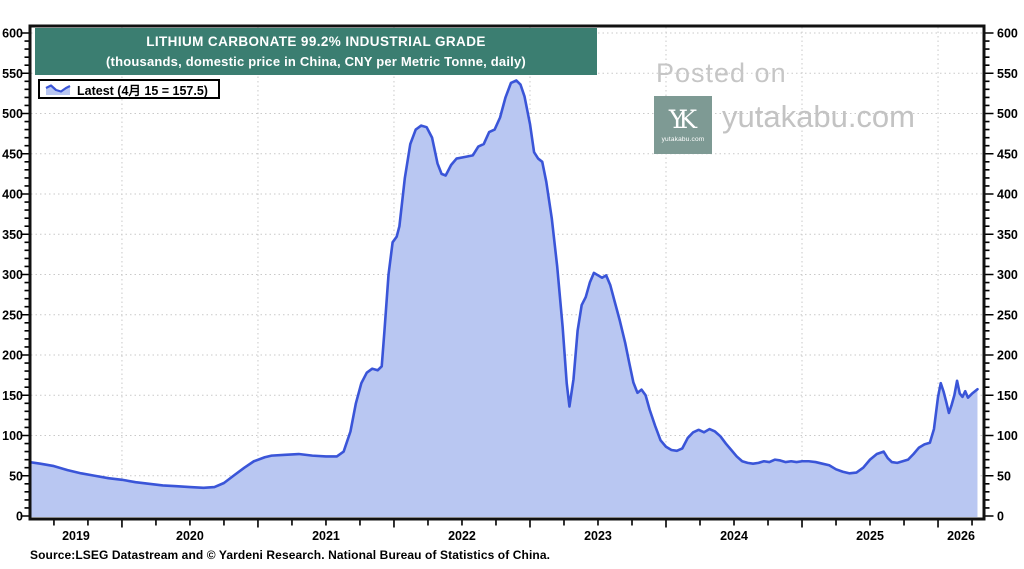 This screenshot has width=1024, height=569. I want to click on legend-swatch-icon, so click(58, 89).